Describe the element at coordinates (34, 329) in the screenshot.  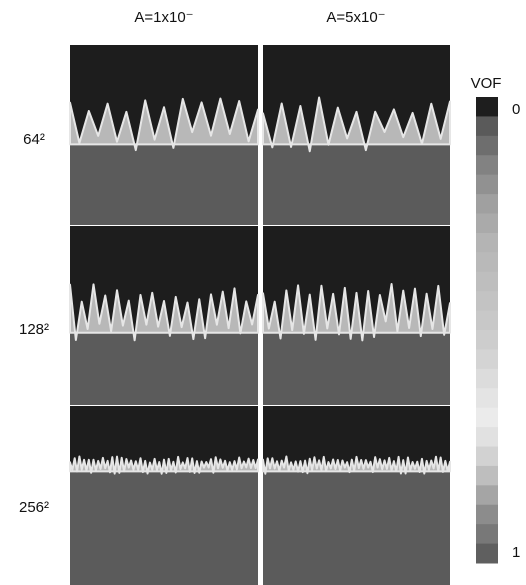
I see `row-label: 128²` at that location.